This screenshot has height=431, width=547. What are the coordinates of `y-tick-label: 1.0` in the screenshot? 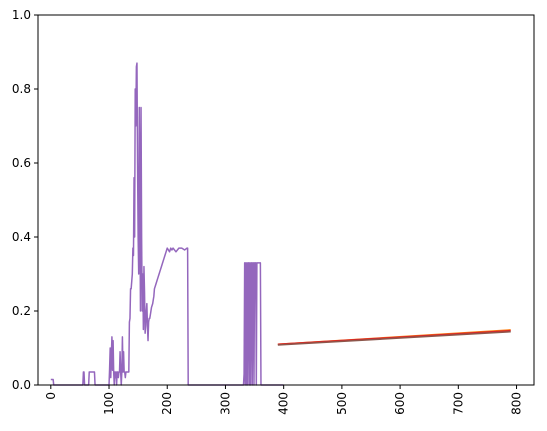 It's located at (21, 15).